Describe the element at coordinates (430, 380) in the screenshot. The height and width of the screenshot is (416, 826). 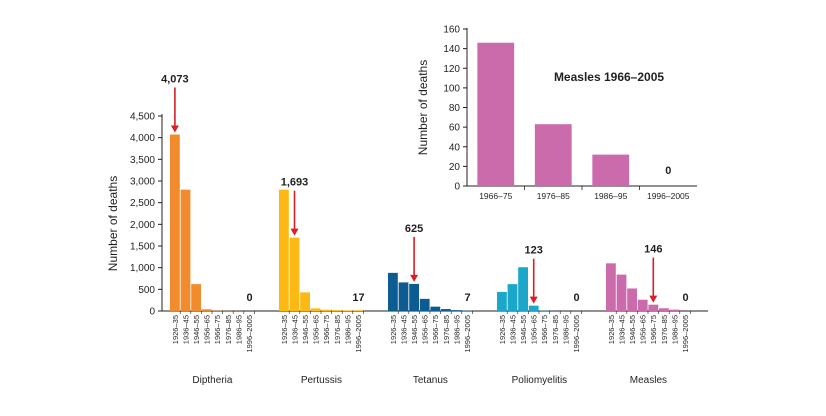
I see `group-label: Tetanus` at that location.